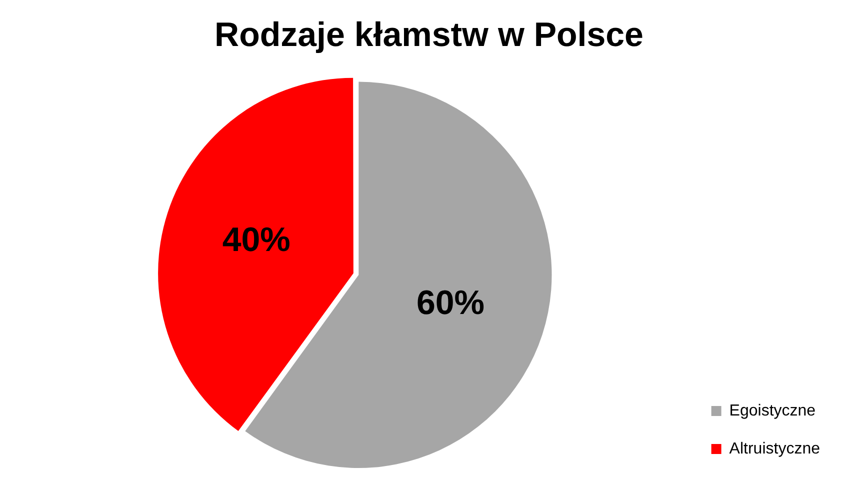  Describe the element at coordinates (429, 35) in the screenshot. I see `chart-title: Rodzaje kłamstw w Polsce` at that location.